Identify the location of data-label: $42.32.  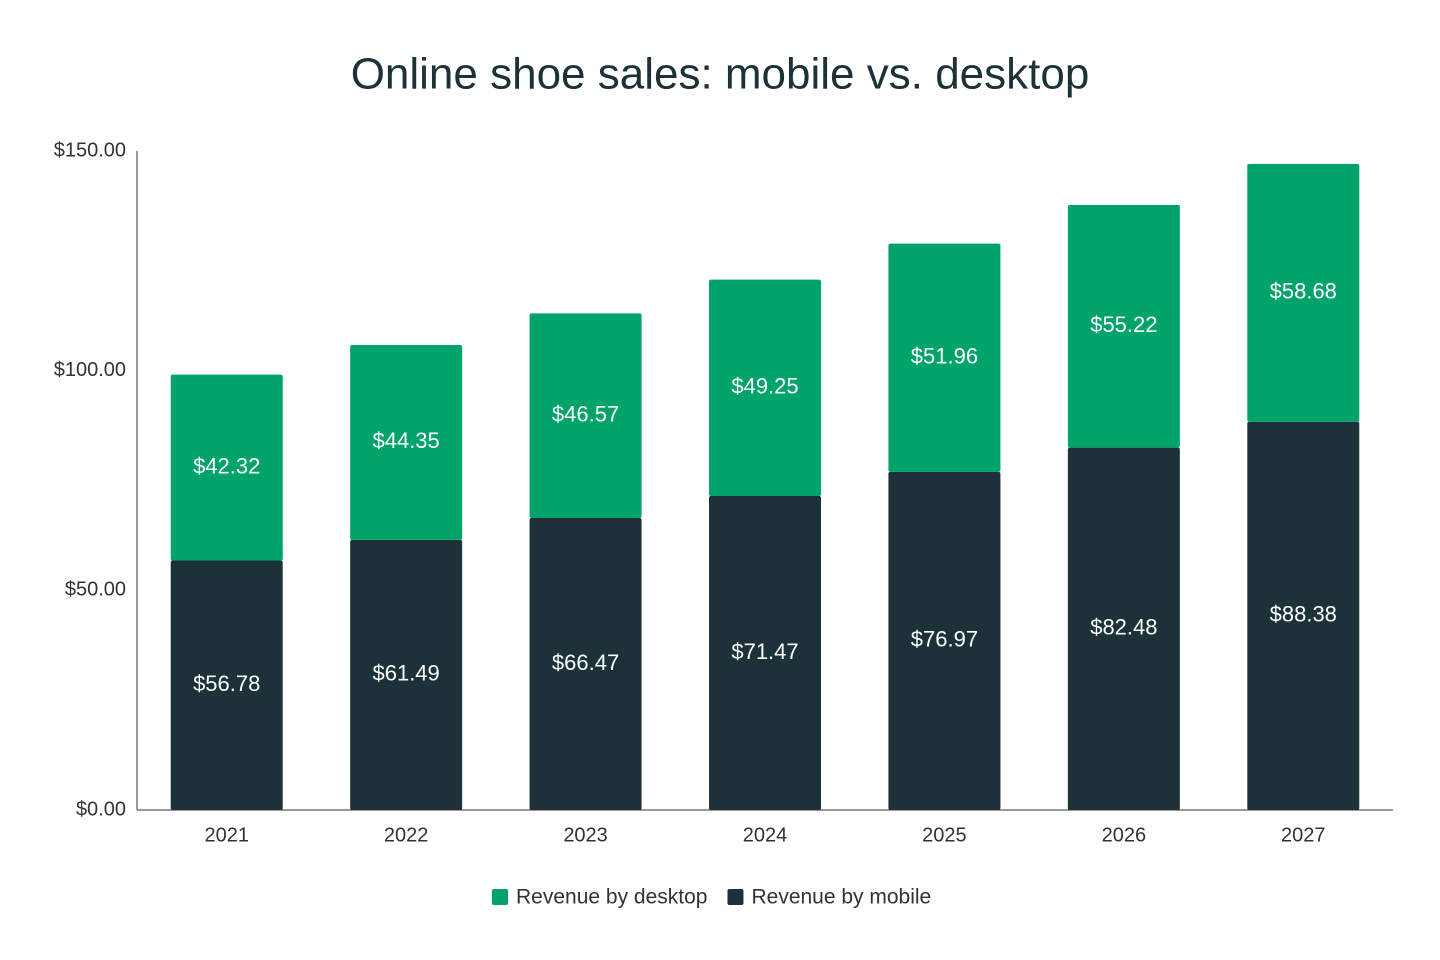
(226, 465).